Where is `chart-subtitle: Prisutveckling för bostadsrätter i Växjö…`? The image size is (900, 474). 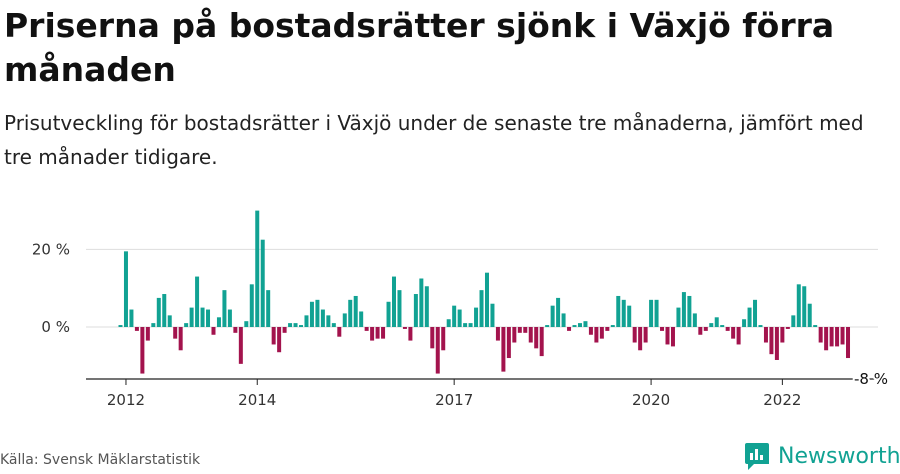 chart-subtitle: Prisutveckling för bostadsrätter i Växjö… is located at coordinates (434, 140).